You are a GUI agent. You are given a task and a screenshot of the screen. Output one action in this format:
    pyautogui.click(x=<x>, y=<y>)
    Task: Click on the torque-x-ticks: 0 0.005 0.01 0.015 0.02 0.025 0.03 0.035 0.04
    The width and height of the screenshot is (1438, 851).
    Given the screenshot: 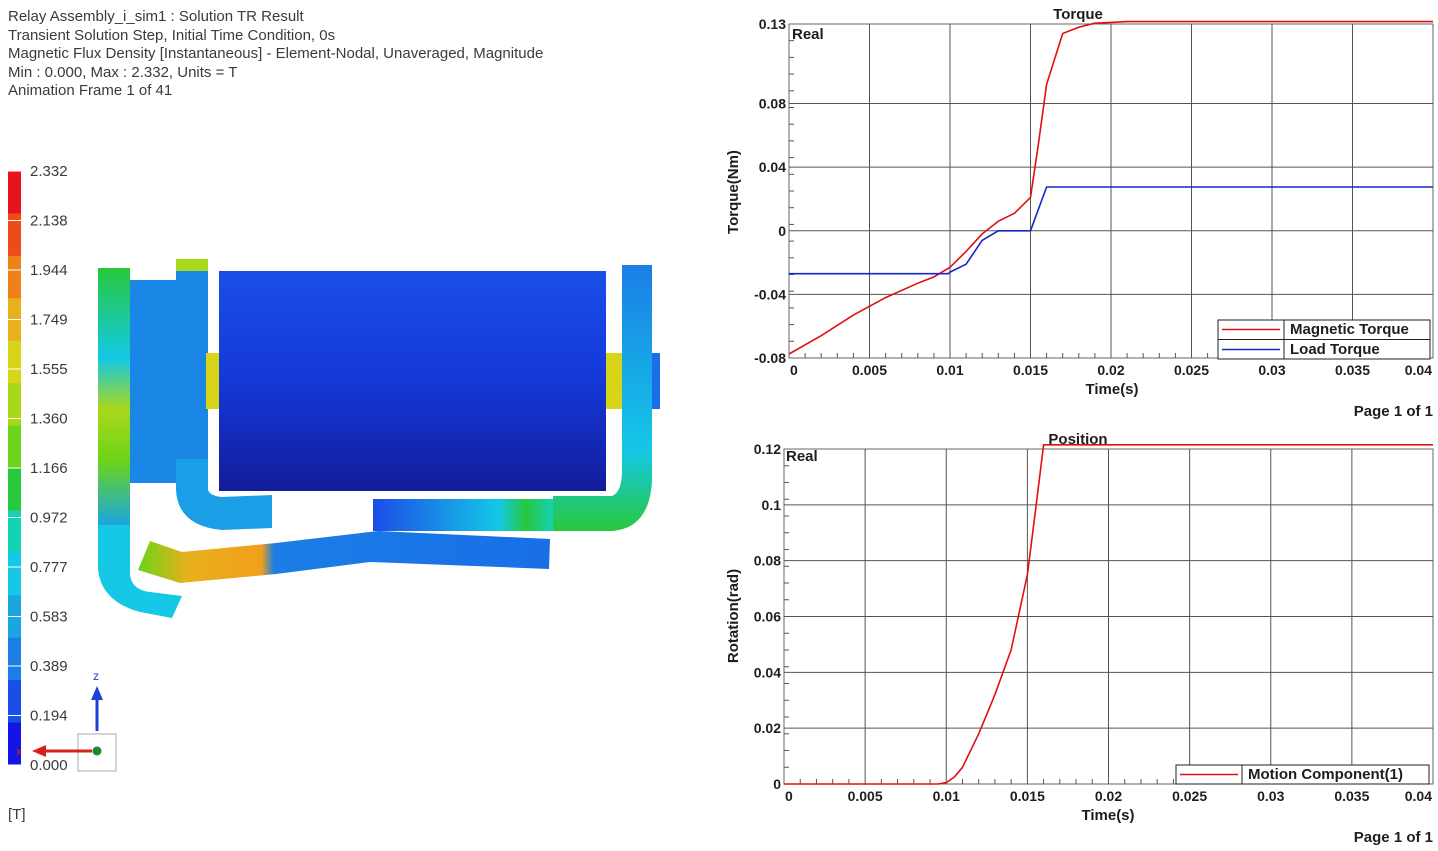 What is the action you would take?
    pyautogui.click(x=1111, y=370)
    